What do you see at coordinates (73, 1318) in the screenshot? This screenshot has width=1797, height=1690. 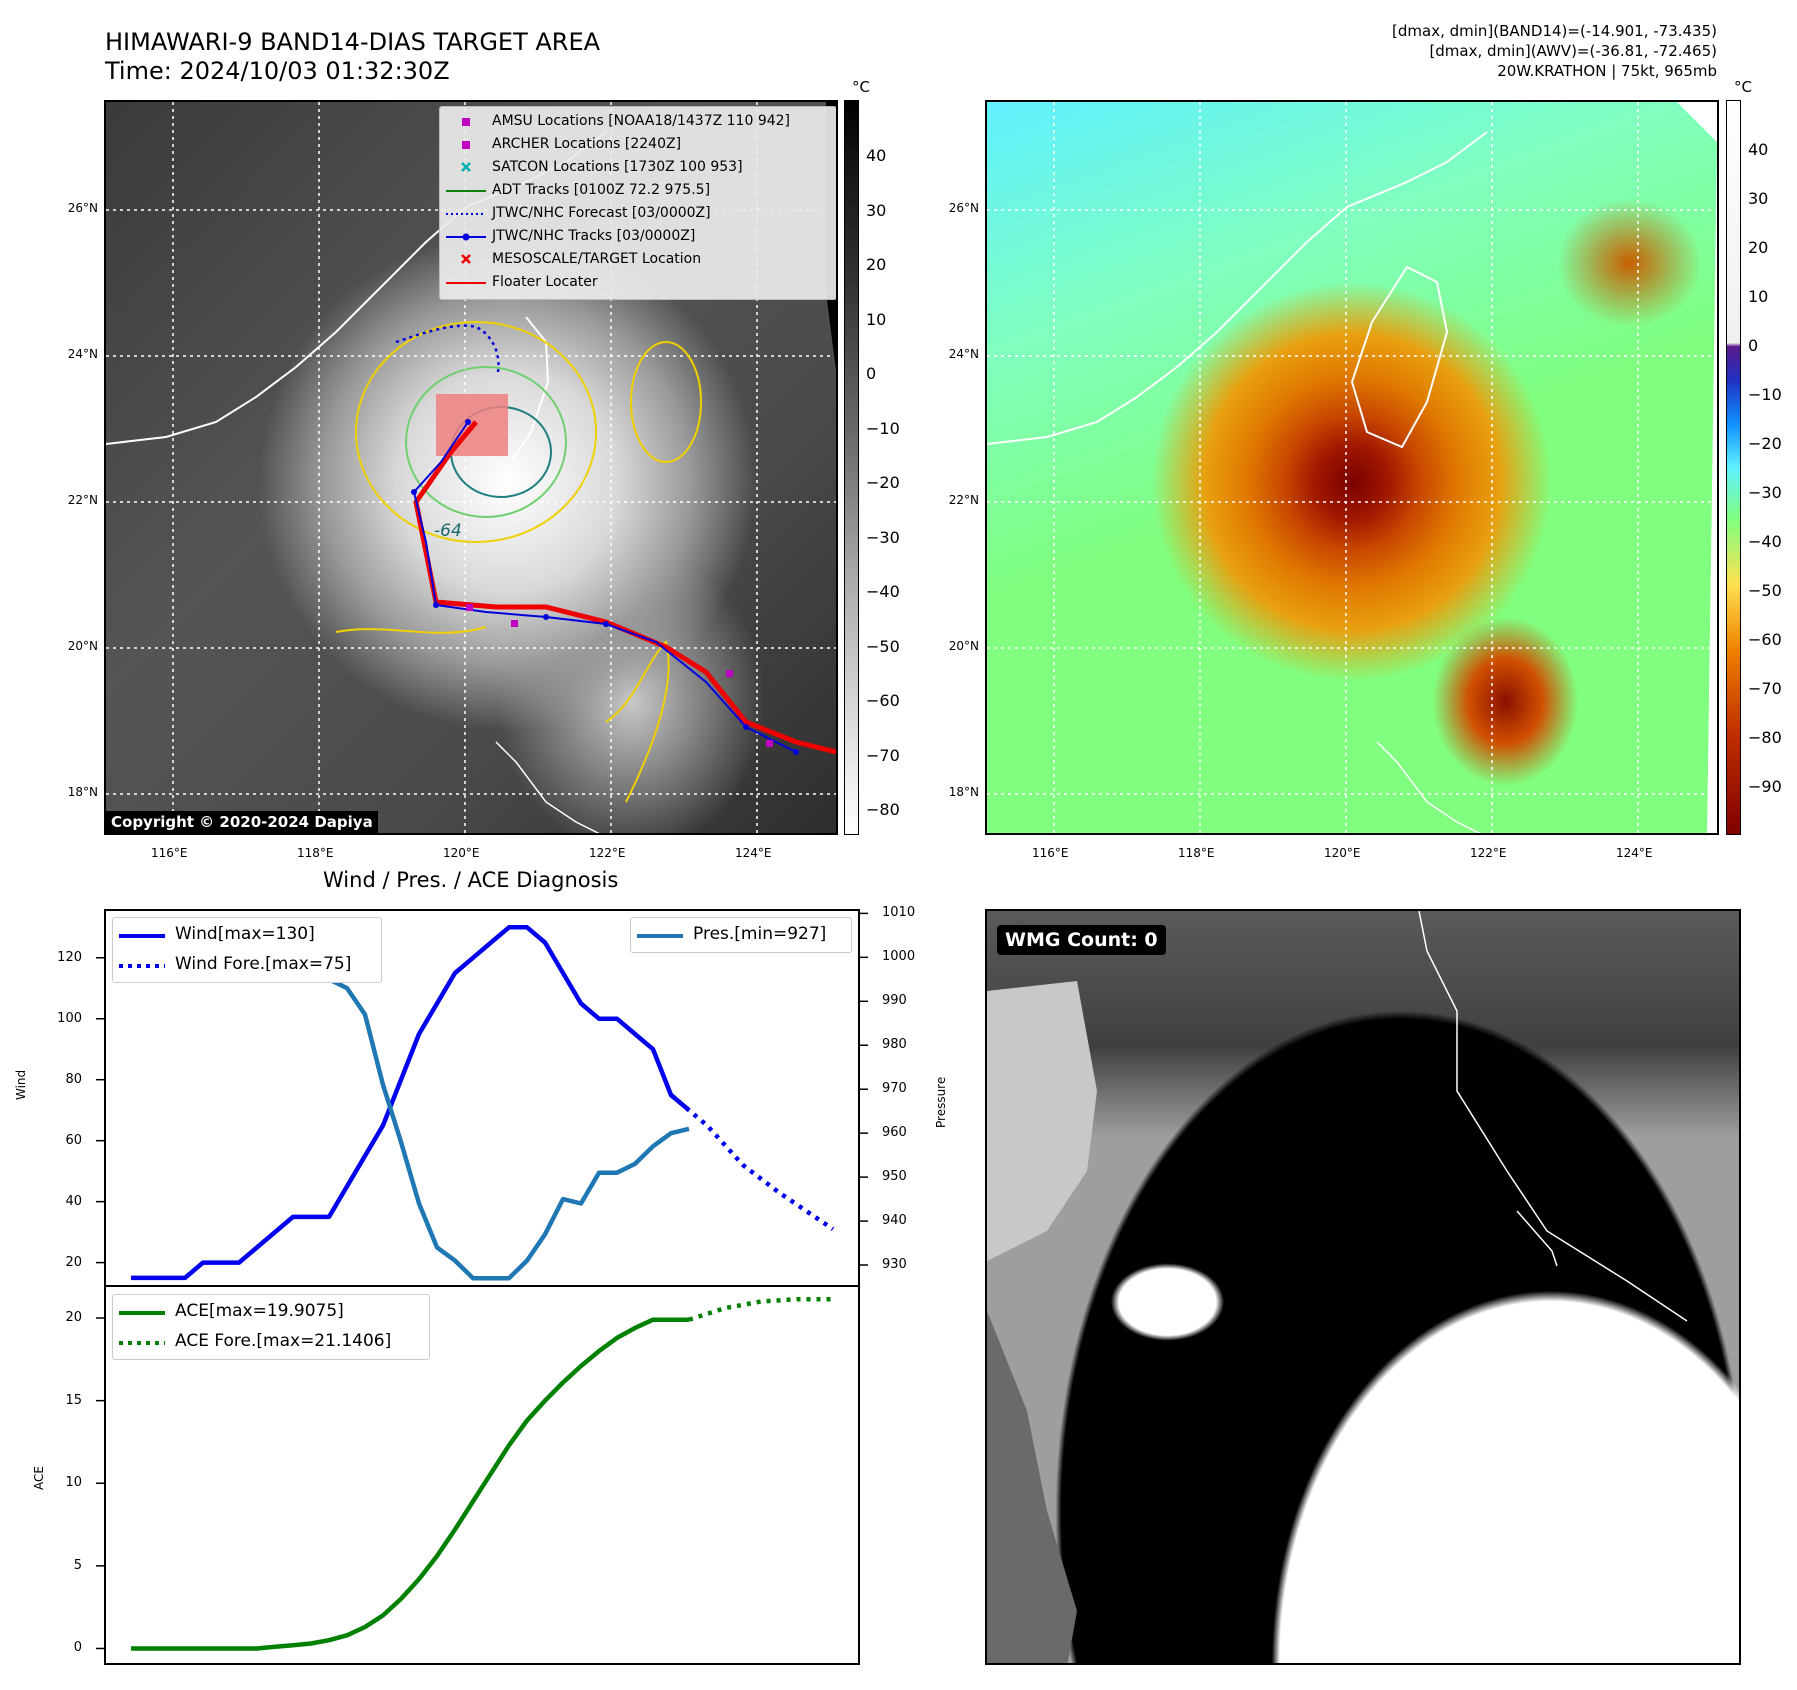 I see `ace-tick-label: 20` at bounding box center [73, 1318].